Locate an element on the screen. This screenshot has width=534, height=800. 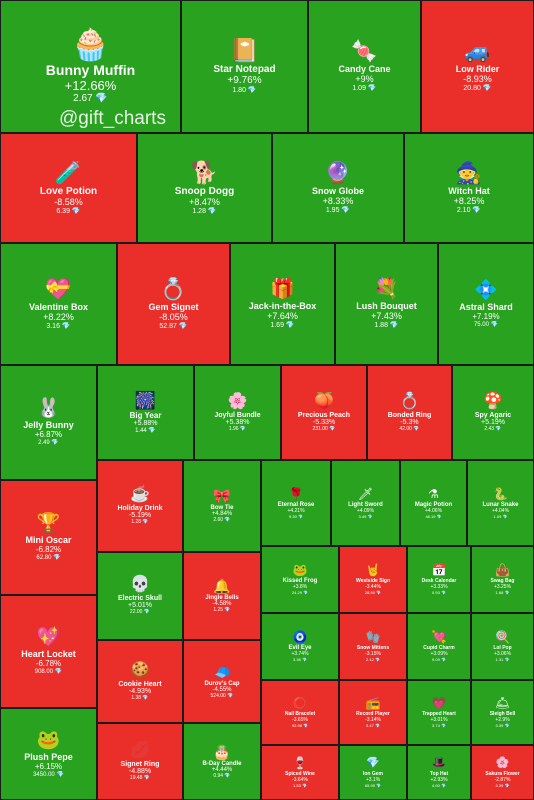
gift-tile-joyful-bundle: 🌸 Joyful Bundle +5.38% 1.96 💎 is located at coordinates (237, 412).